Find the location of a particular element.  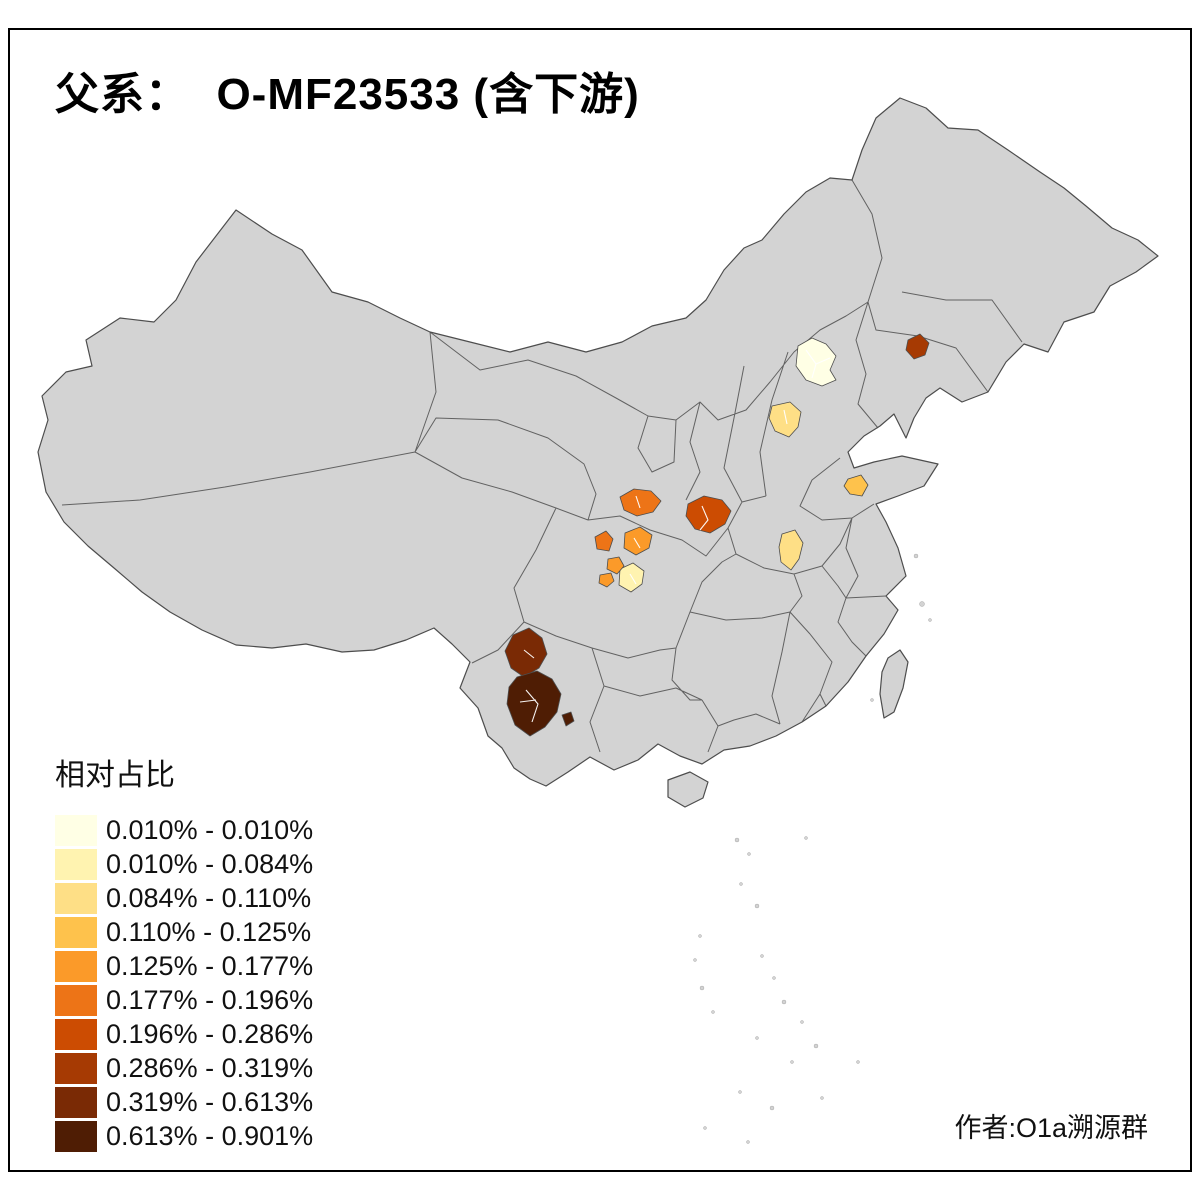

map-region-shandong is located at coordinates (856, 485).